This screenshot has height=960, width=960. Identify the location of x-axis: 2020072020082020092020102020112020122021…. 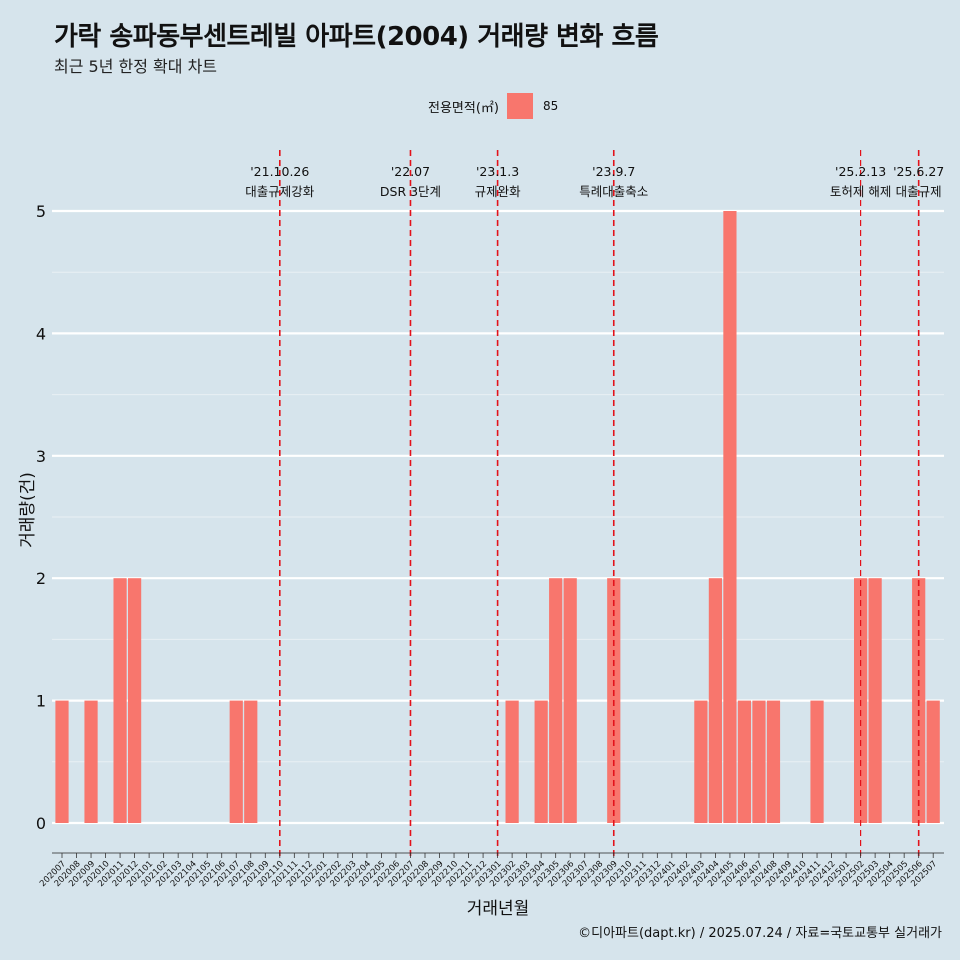
(491, 870).